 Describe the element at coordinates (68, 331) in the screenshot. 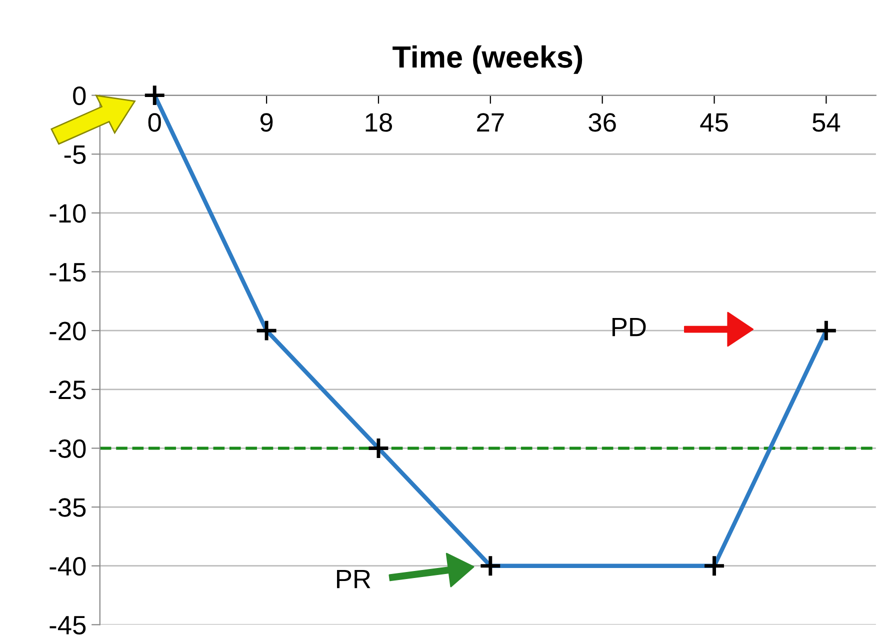

I see `y-tick-label: -20` at that location.